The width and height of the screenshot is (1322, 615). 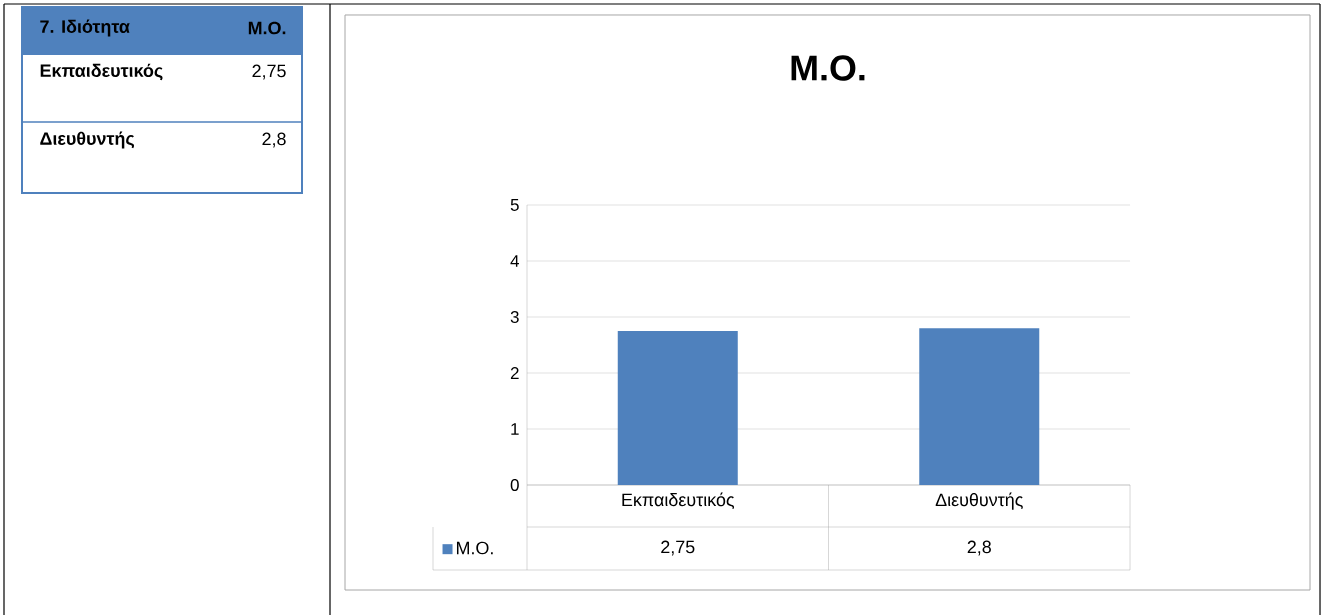 What do you see at coordinates (514, 485) in the screenshot?
I see `y-tick-label: 0` at bounding box center [514, 485].